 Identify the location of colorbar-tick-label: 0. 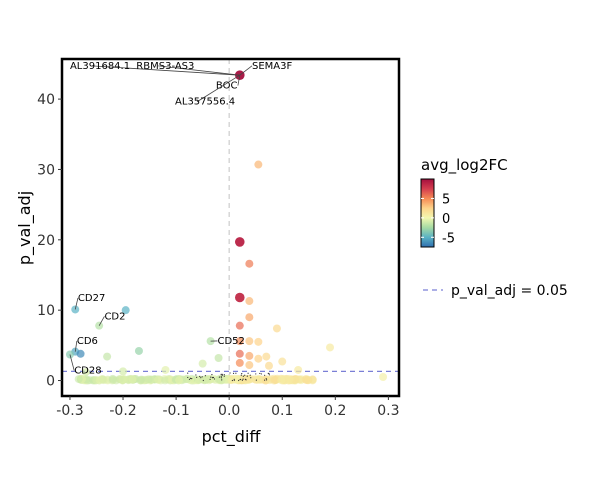
(446, 219).